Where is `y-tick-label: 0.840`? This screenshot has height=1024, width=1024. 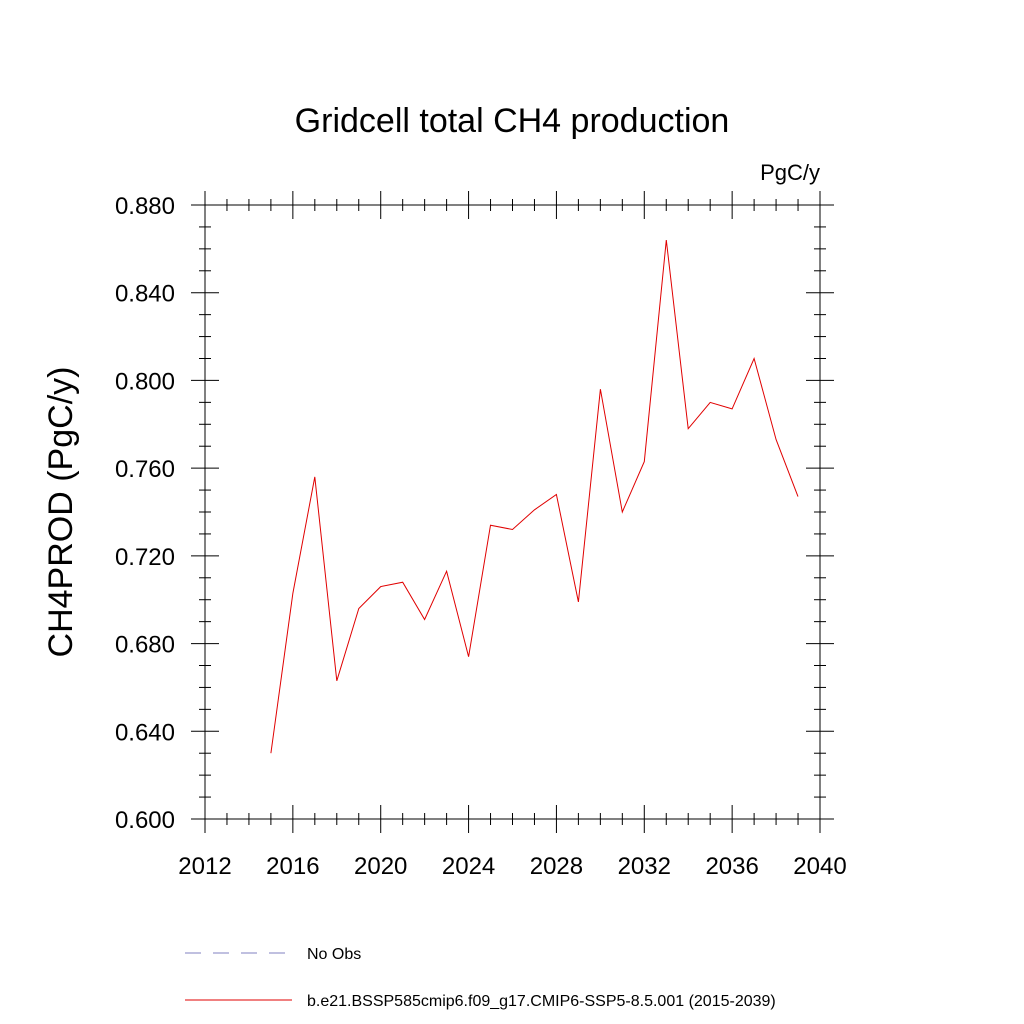
y-tick-label: 0.840 is located at coordinates (145, 294).